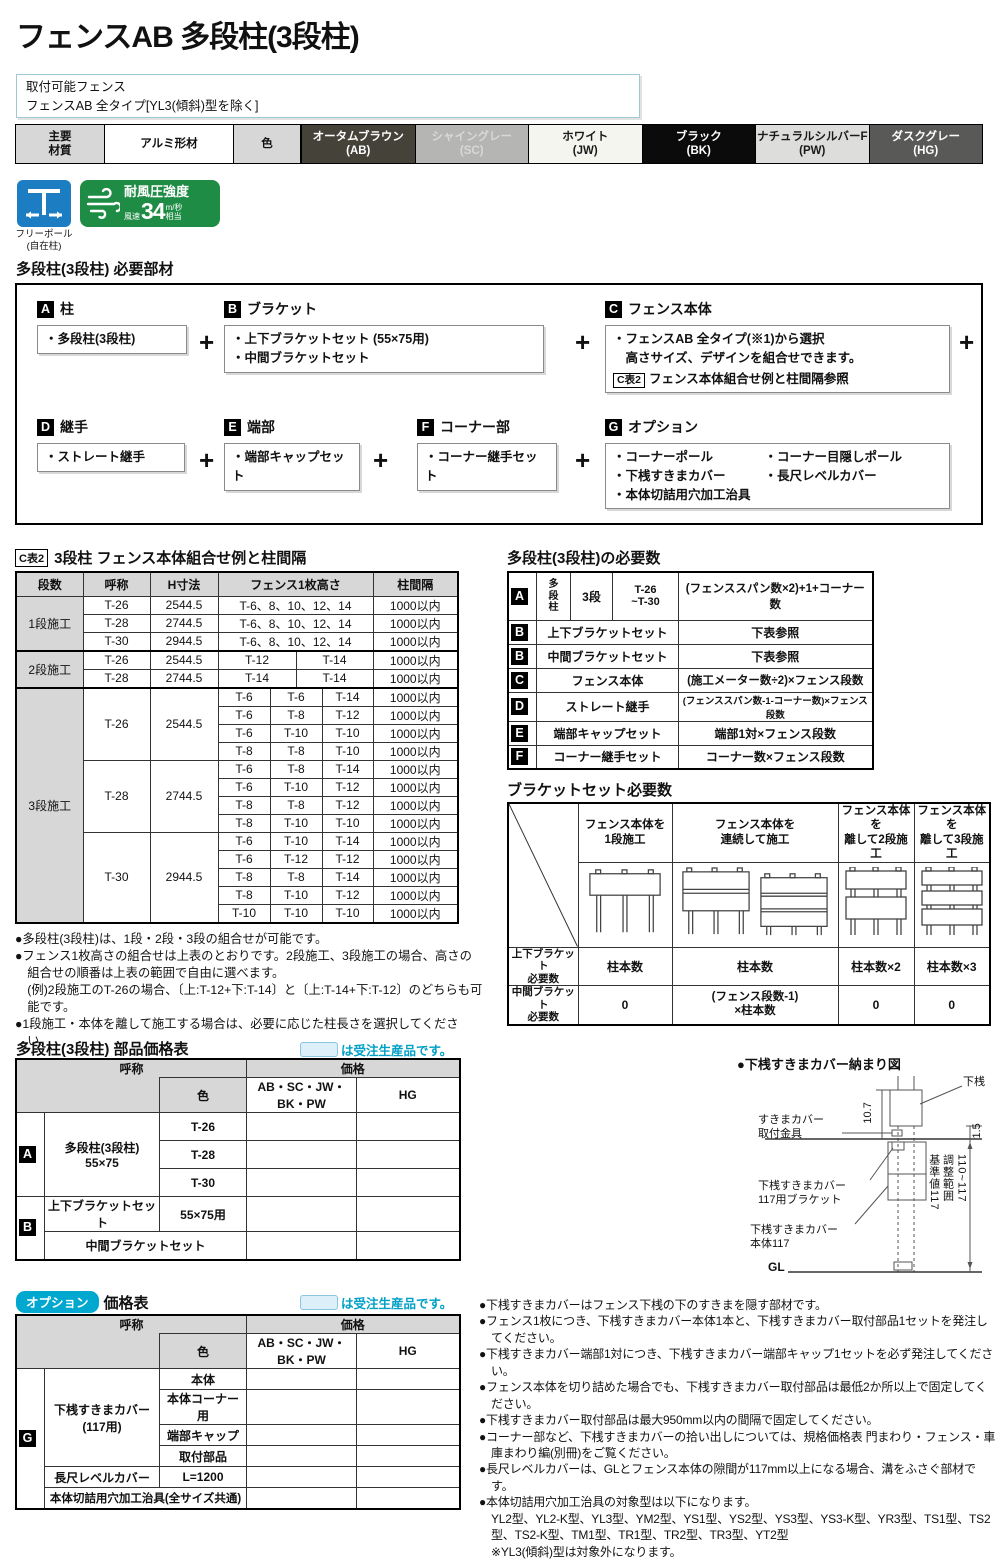 This screenshot has width=1000, height=1560. Describe the element at coordinates (45, 309) in the screenshot. I see `part-tag-badge: A` at that location.